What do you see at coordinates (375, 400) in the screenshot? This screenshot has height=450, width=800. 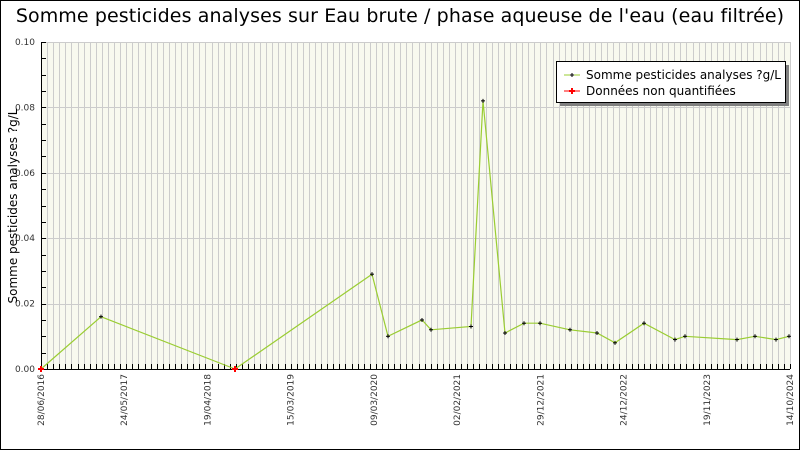 I see `x-tick-label: 09/03/2020` at bounding box center [375, 400].